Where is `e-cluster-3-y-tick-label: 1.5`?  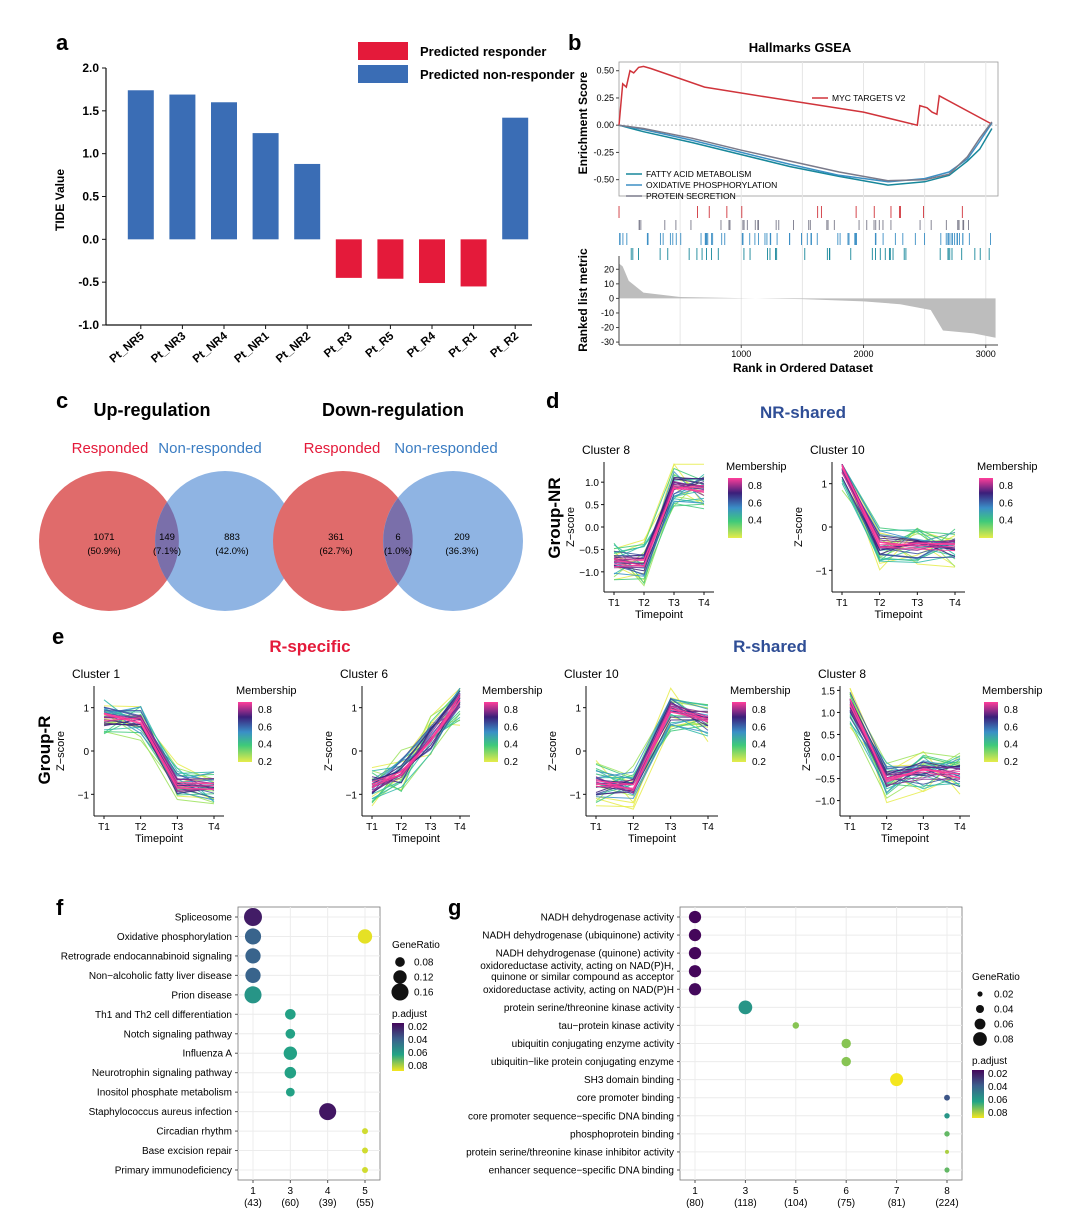
e-cluster-3-y-tick-label: 1.5 is located at coordinates (828, 691).